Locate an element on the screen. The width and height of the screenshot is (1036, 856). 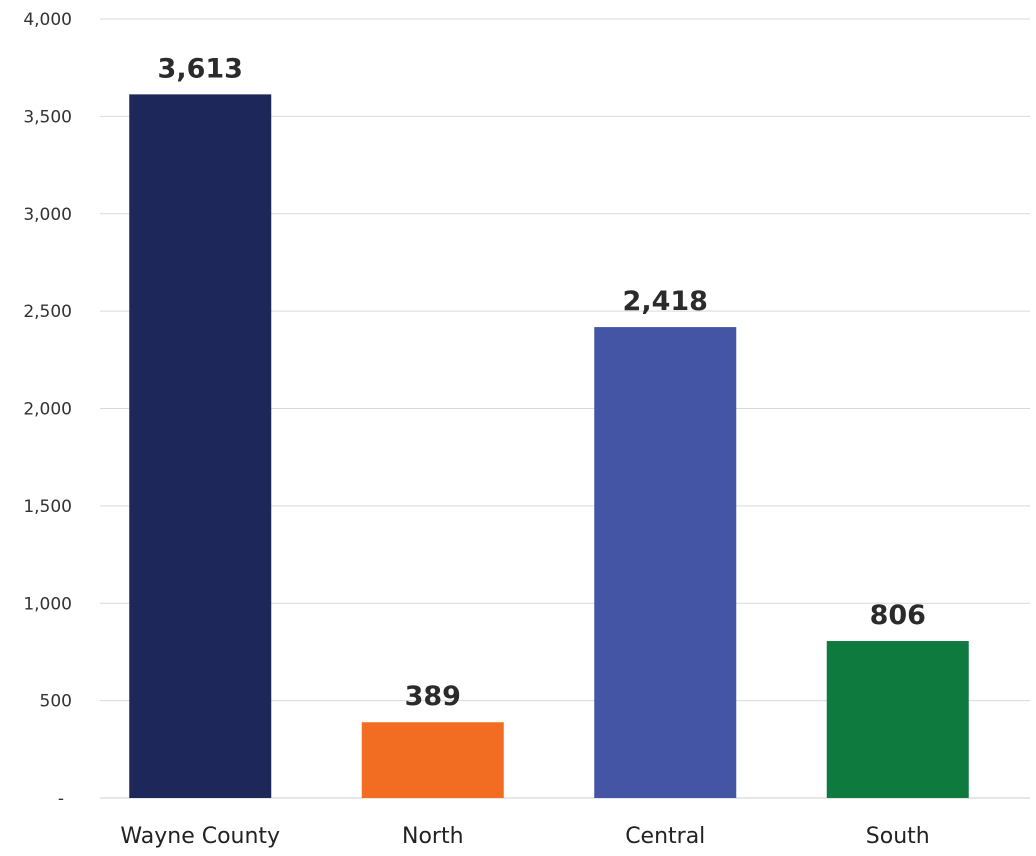
y-tick-label: 1,000 is located at coordinates (47, 604).